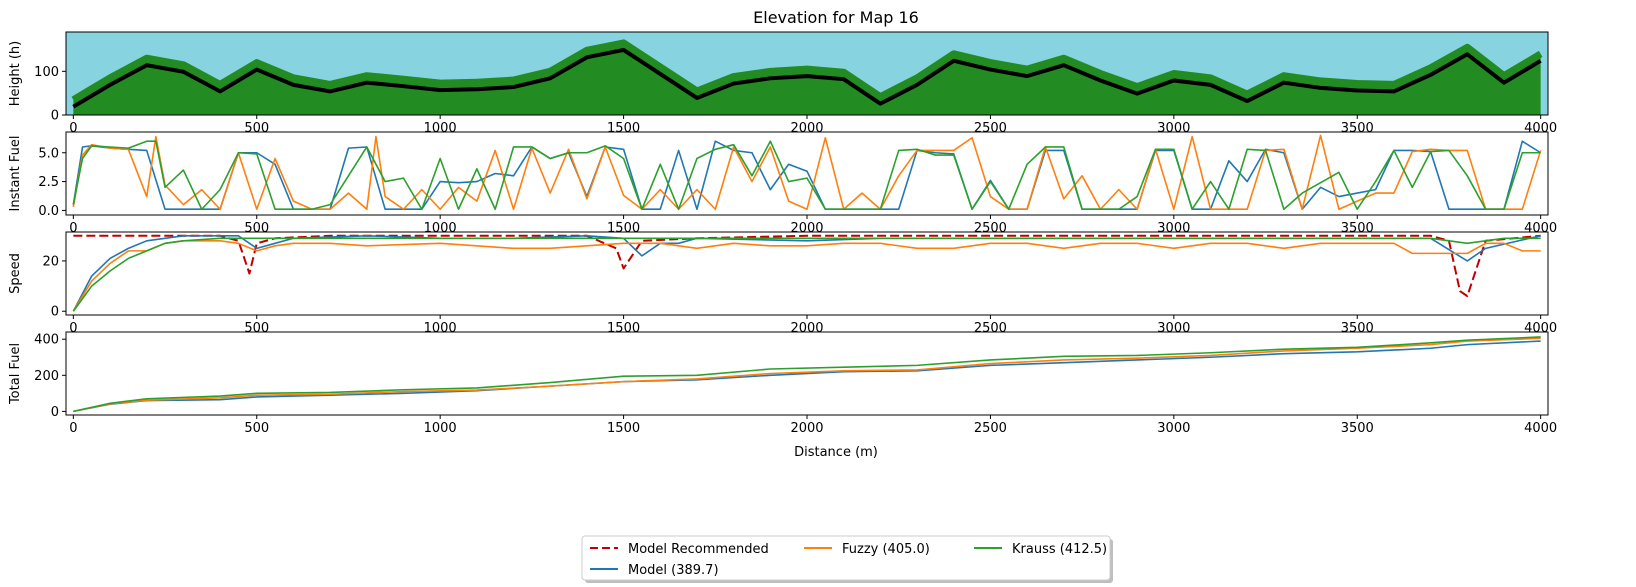 Image resolution: width=1636 pixels, height=587 pixels. What do you see at coordinates (886, 549) in the screenshot?
I see `legend-label: Fuzzy (405.0)` at bounding box center [886, 549].